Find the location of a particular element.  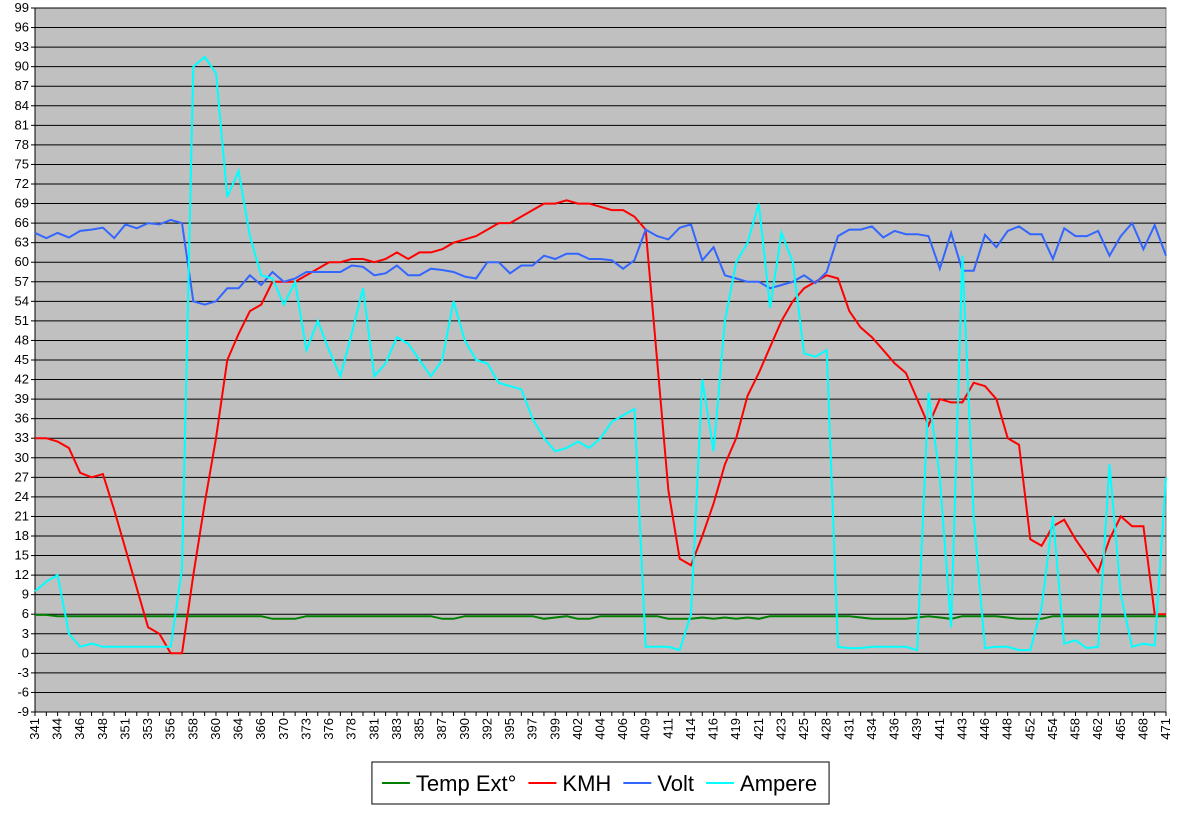

y-tick-label: 0 is located at coordinates (25, 652).